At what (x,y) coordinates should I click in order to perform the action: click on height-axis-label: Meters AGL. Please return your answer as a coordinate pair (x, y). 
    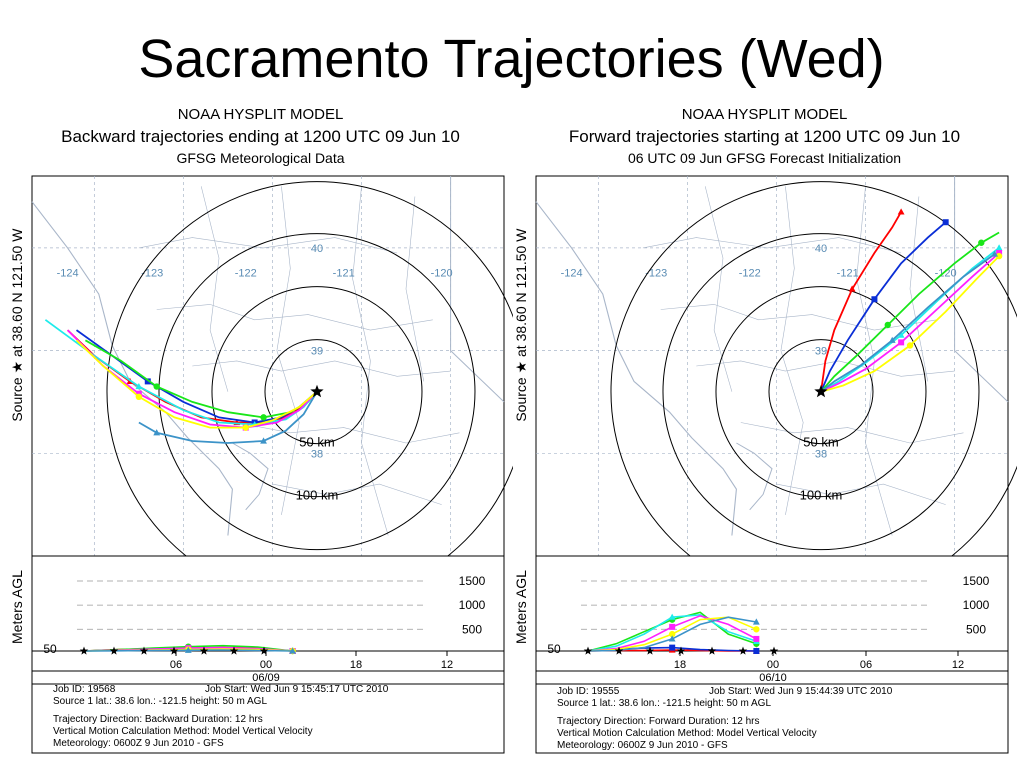
    Looking at the image, I should click on (17, 607).